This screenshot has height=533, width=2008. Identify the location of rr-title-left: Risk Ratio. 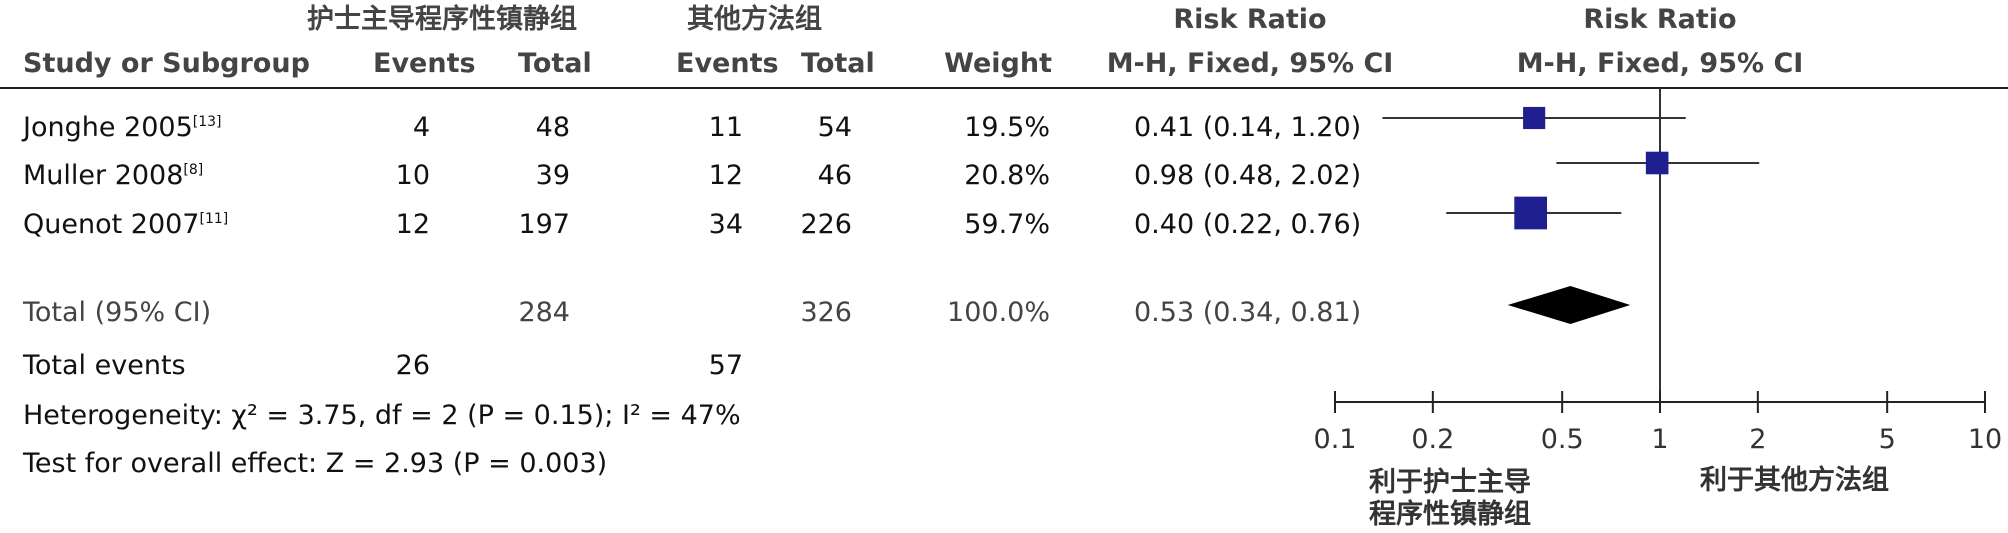
(1250, 19).